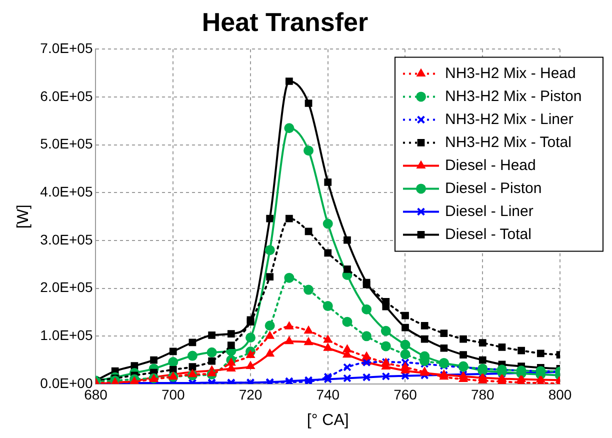 This screenshot has height=438, width=612. Describe the element at coordinates (66, 382) in the screenshot. I see `y-tick-label: 0.0E+00` at that location.